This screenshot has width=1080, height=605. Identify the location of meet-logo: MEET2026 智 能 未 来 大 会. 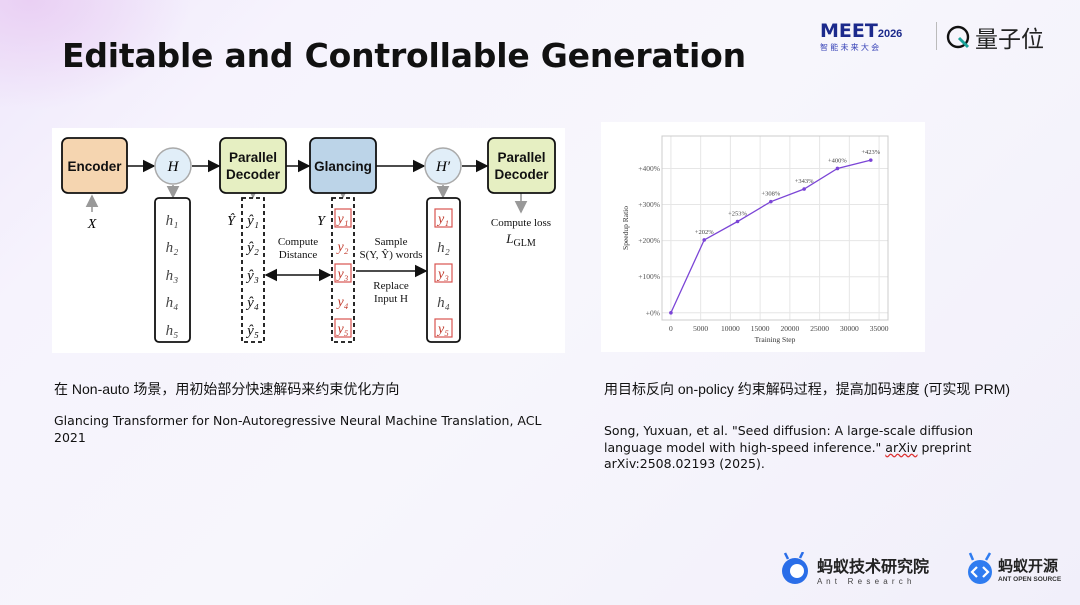
(875, 36).